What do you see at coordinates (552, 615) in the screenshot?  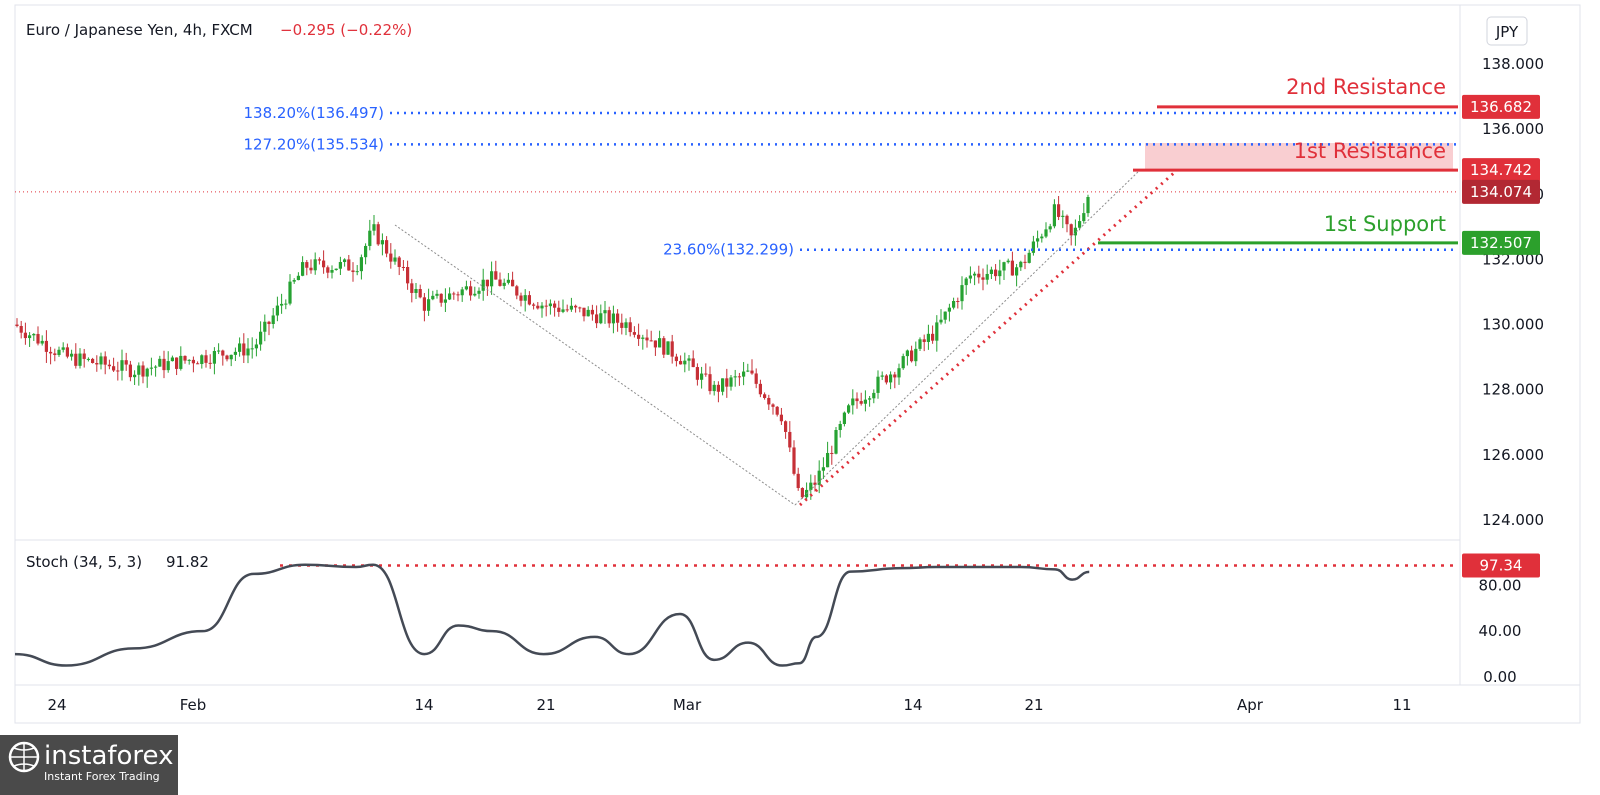 I see `stoch-line` at bounding box center [552, 615].